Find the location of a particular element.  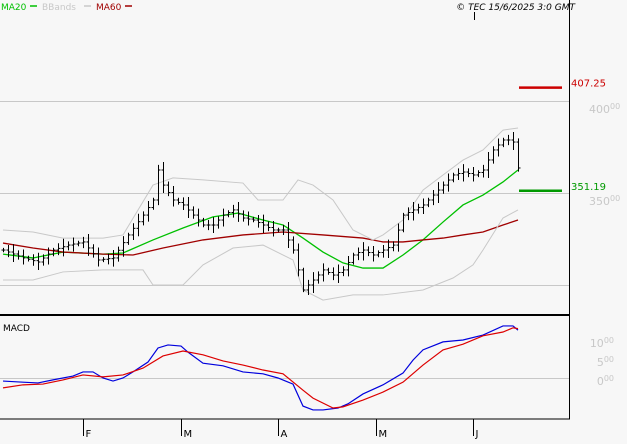

macd-axis-label: 1000 is located at coordinates (602, 343).